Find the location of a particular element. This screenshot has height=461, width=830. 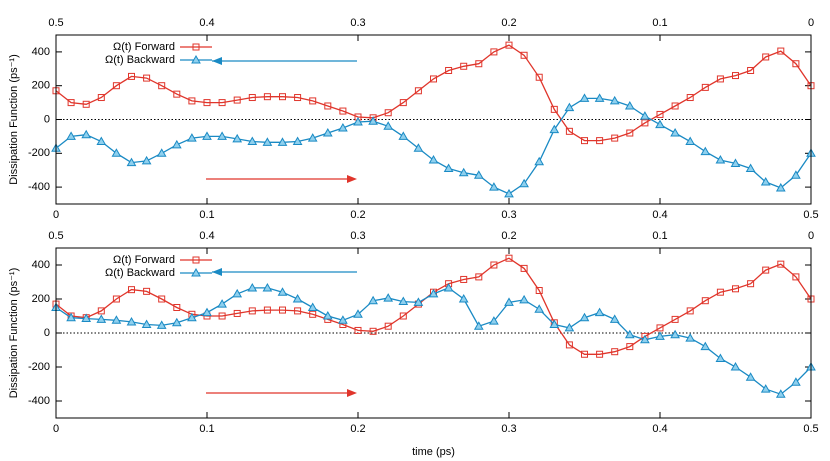

y-tick-label: 200 is located at coordinates (41, 299).